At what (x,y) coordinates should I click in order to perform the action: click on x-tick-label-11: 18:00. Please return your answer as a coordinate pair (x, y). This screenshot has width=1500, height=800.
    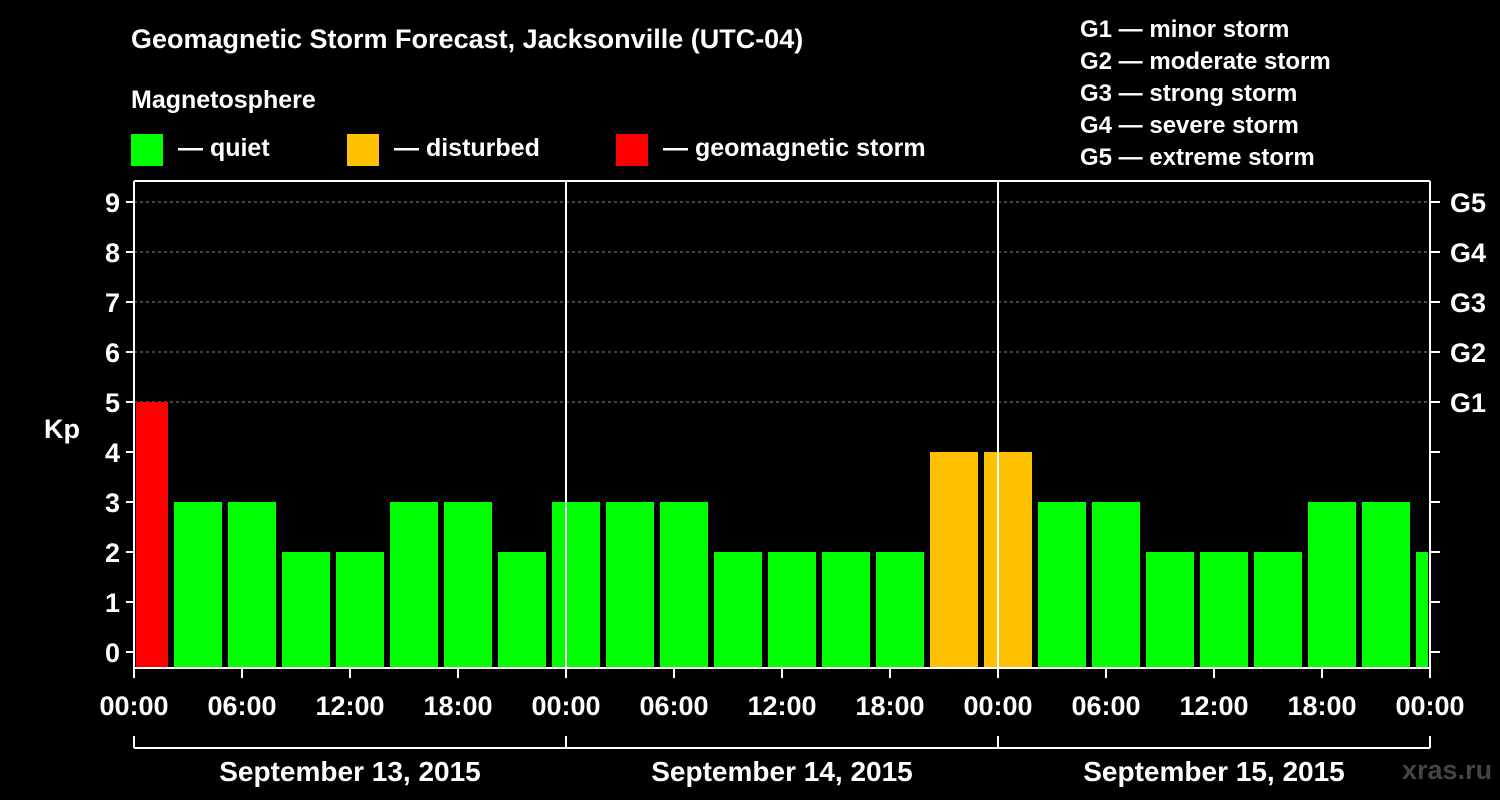
    Looking at the image, I should click on (1321, 706).